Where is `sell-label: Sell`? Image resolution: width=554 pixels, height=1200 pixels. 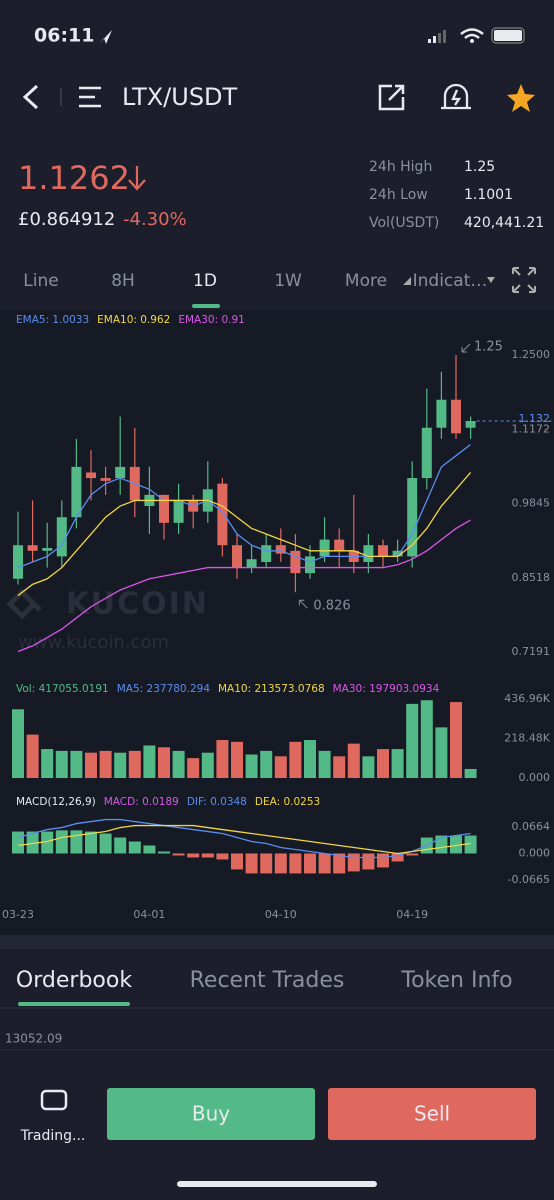
sell-label: Sell is located at coordinates (432, 1114).